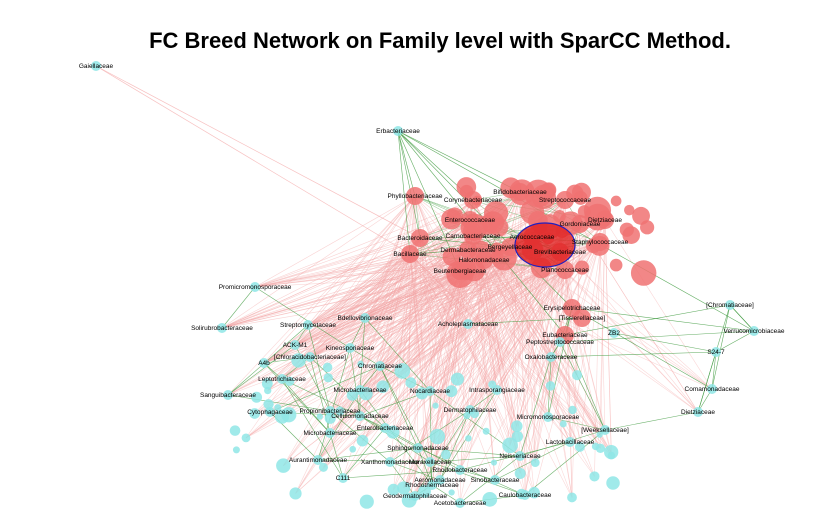 The height and width of the screenshot is (524, 840). Describe the element at coordinates (510, 247) in the screenshot. I see `node-label: Bergeyellaceae` at that location.